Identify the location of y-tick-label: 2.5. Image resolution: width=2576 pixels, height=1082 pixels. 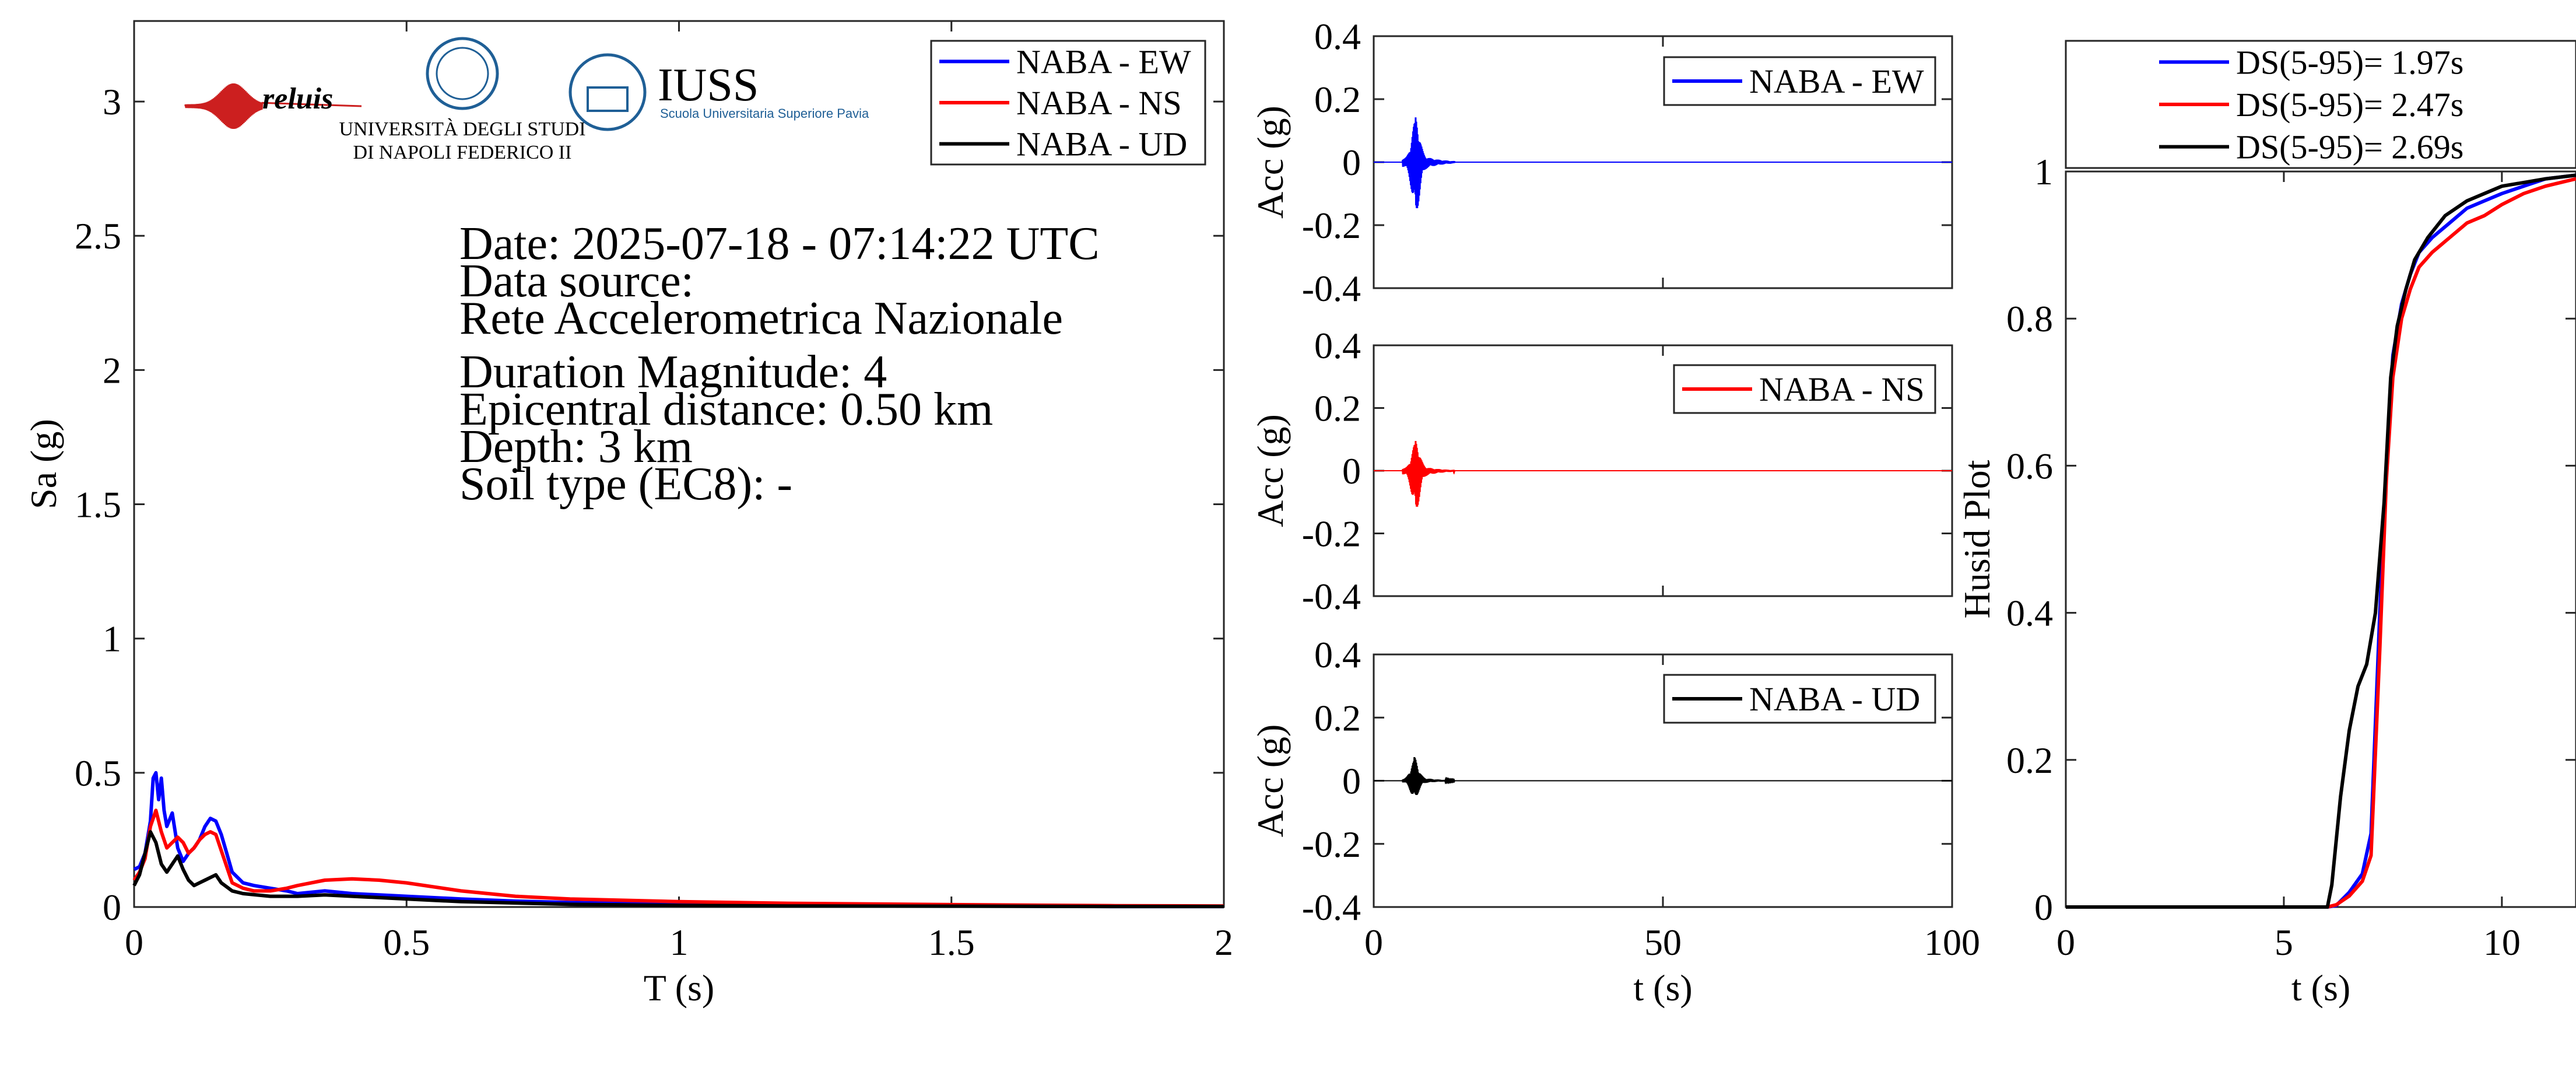
(98, 236).